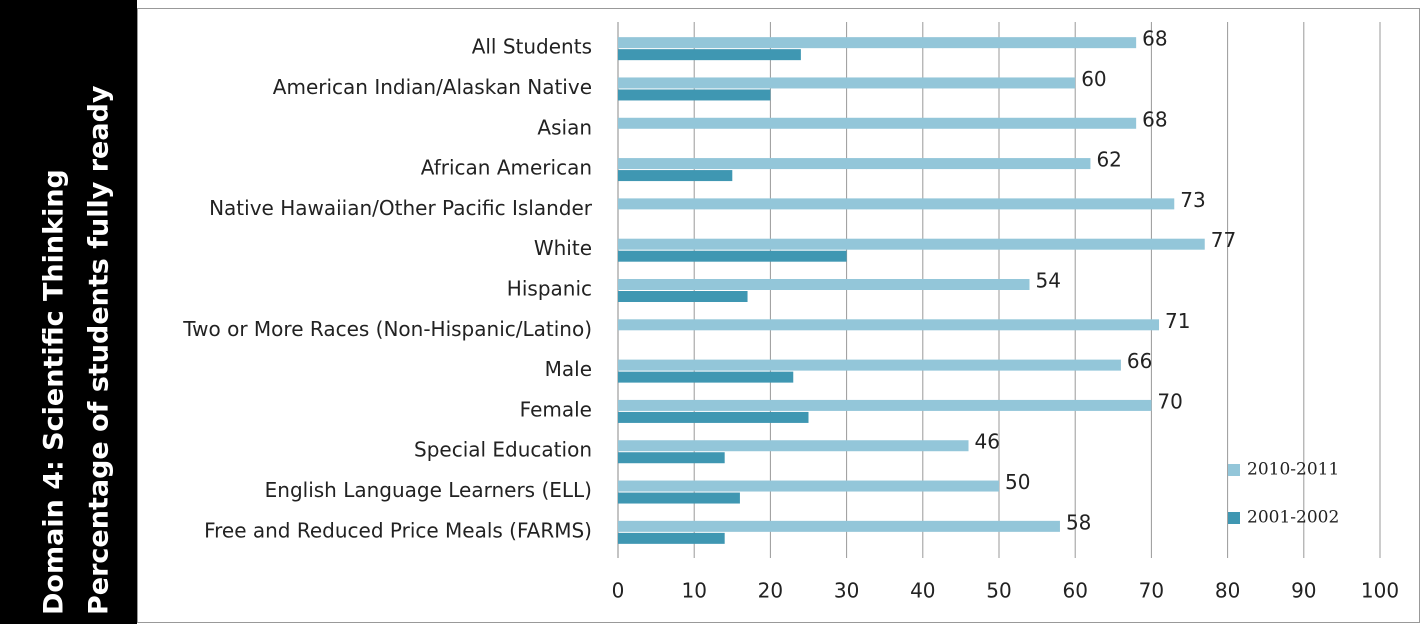 The height and width of the screenshot is (624, 1421). What do you see at coordinates (1074, 591) in the screenshot?
I see `x-tick-label: 60` at bounding box center [1074, 591].